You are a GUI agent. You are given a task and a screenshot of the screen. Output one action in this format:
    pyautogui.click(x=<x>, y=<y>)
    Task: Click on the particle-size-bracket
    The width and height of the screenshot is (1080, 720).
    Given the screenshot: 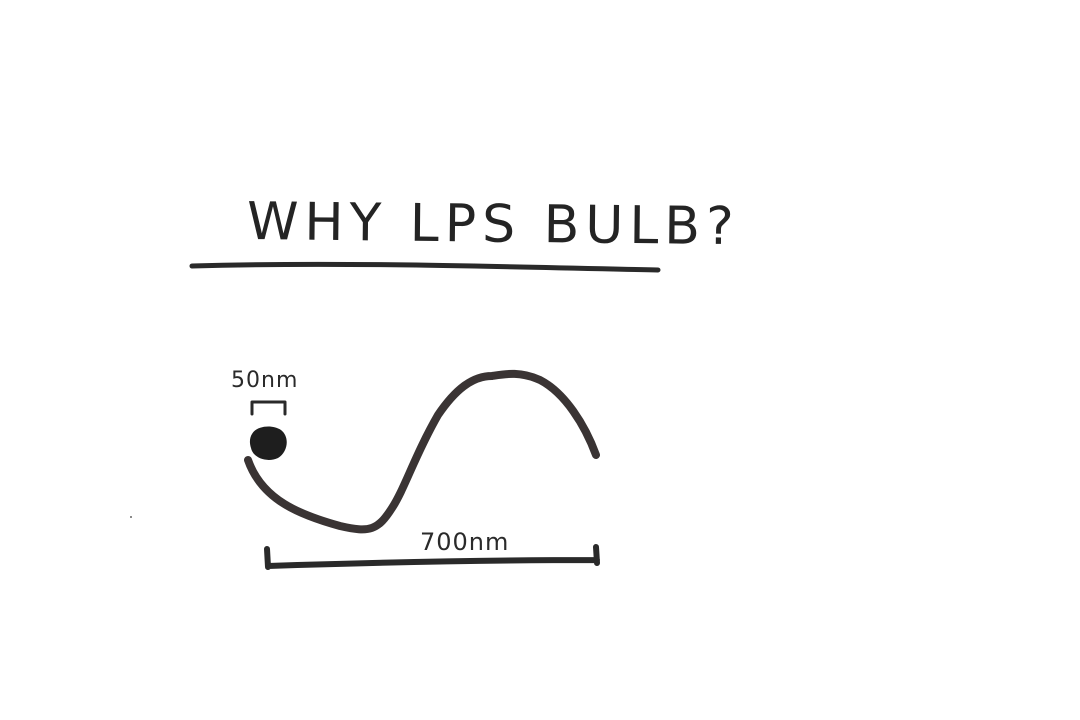 What is the action you would take?
    pyautogui.click(x=268, y=408)
    